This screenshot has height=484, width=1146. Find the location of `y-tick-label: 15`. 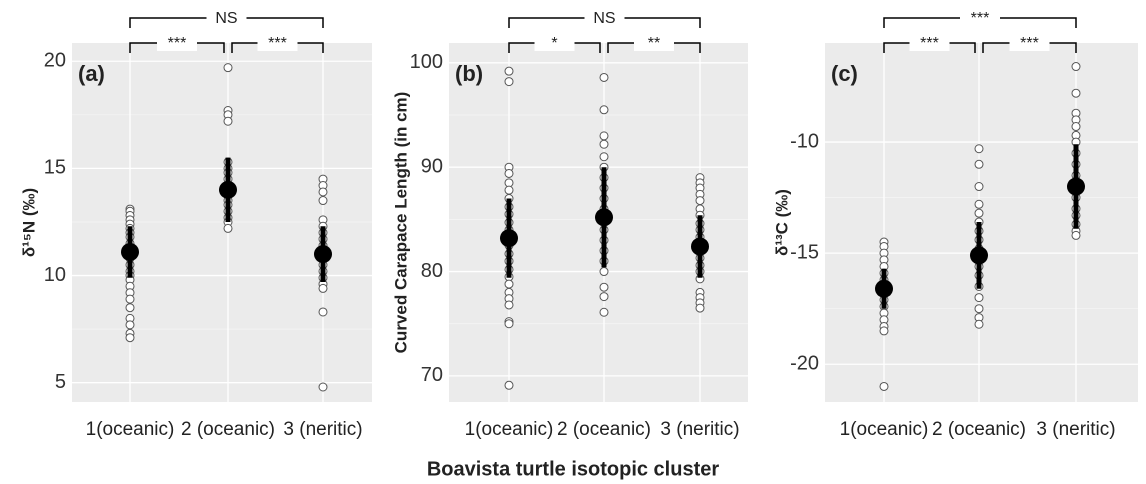

y-tick-label: 15 is located at coordinates (55, 168).